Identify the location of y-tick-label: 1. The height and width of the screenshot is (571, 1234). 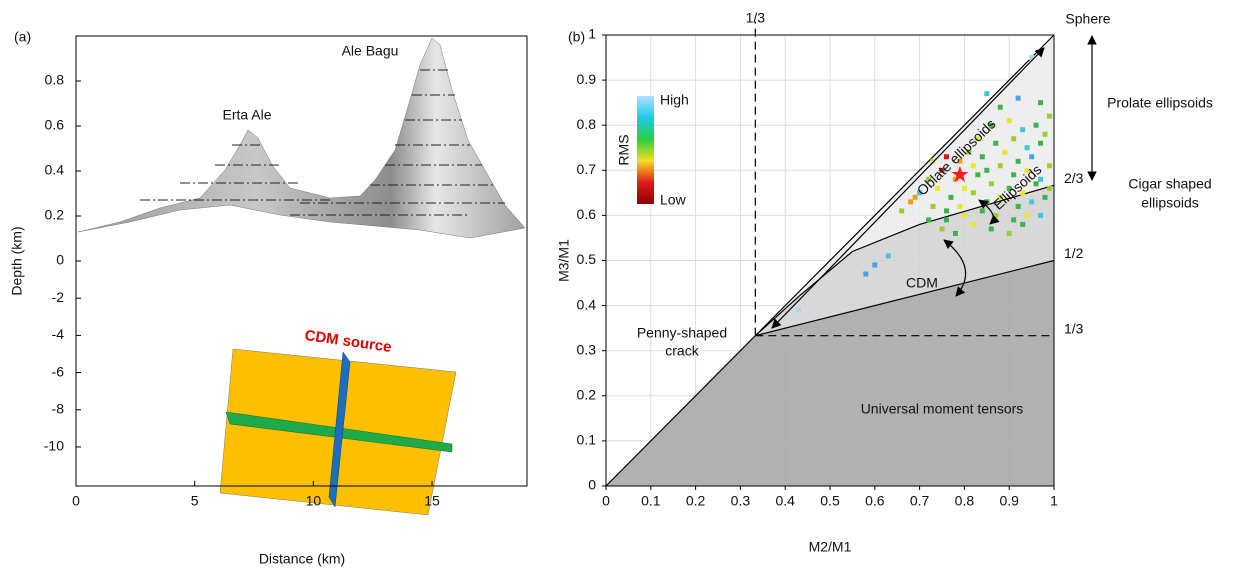
(592, 34).